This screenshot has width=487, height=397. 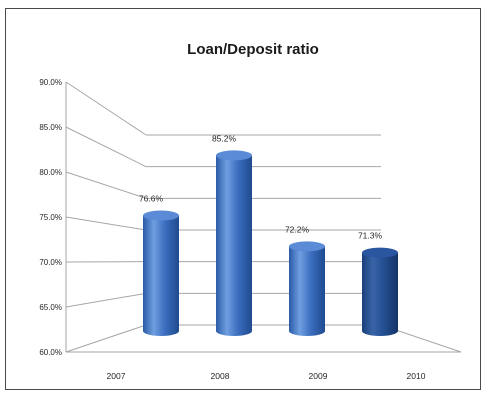 I want to click on x-category-label: 2008, so click(x=220, y=376).